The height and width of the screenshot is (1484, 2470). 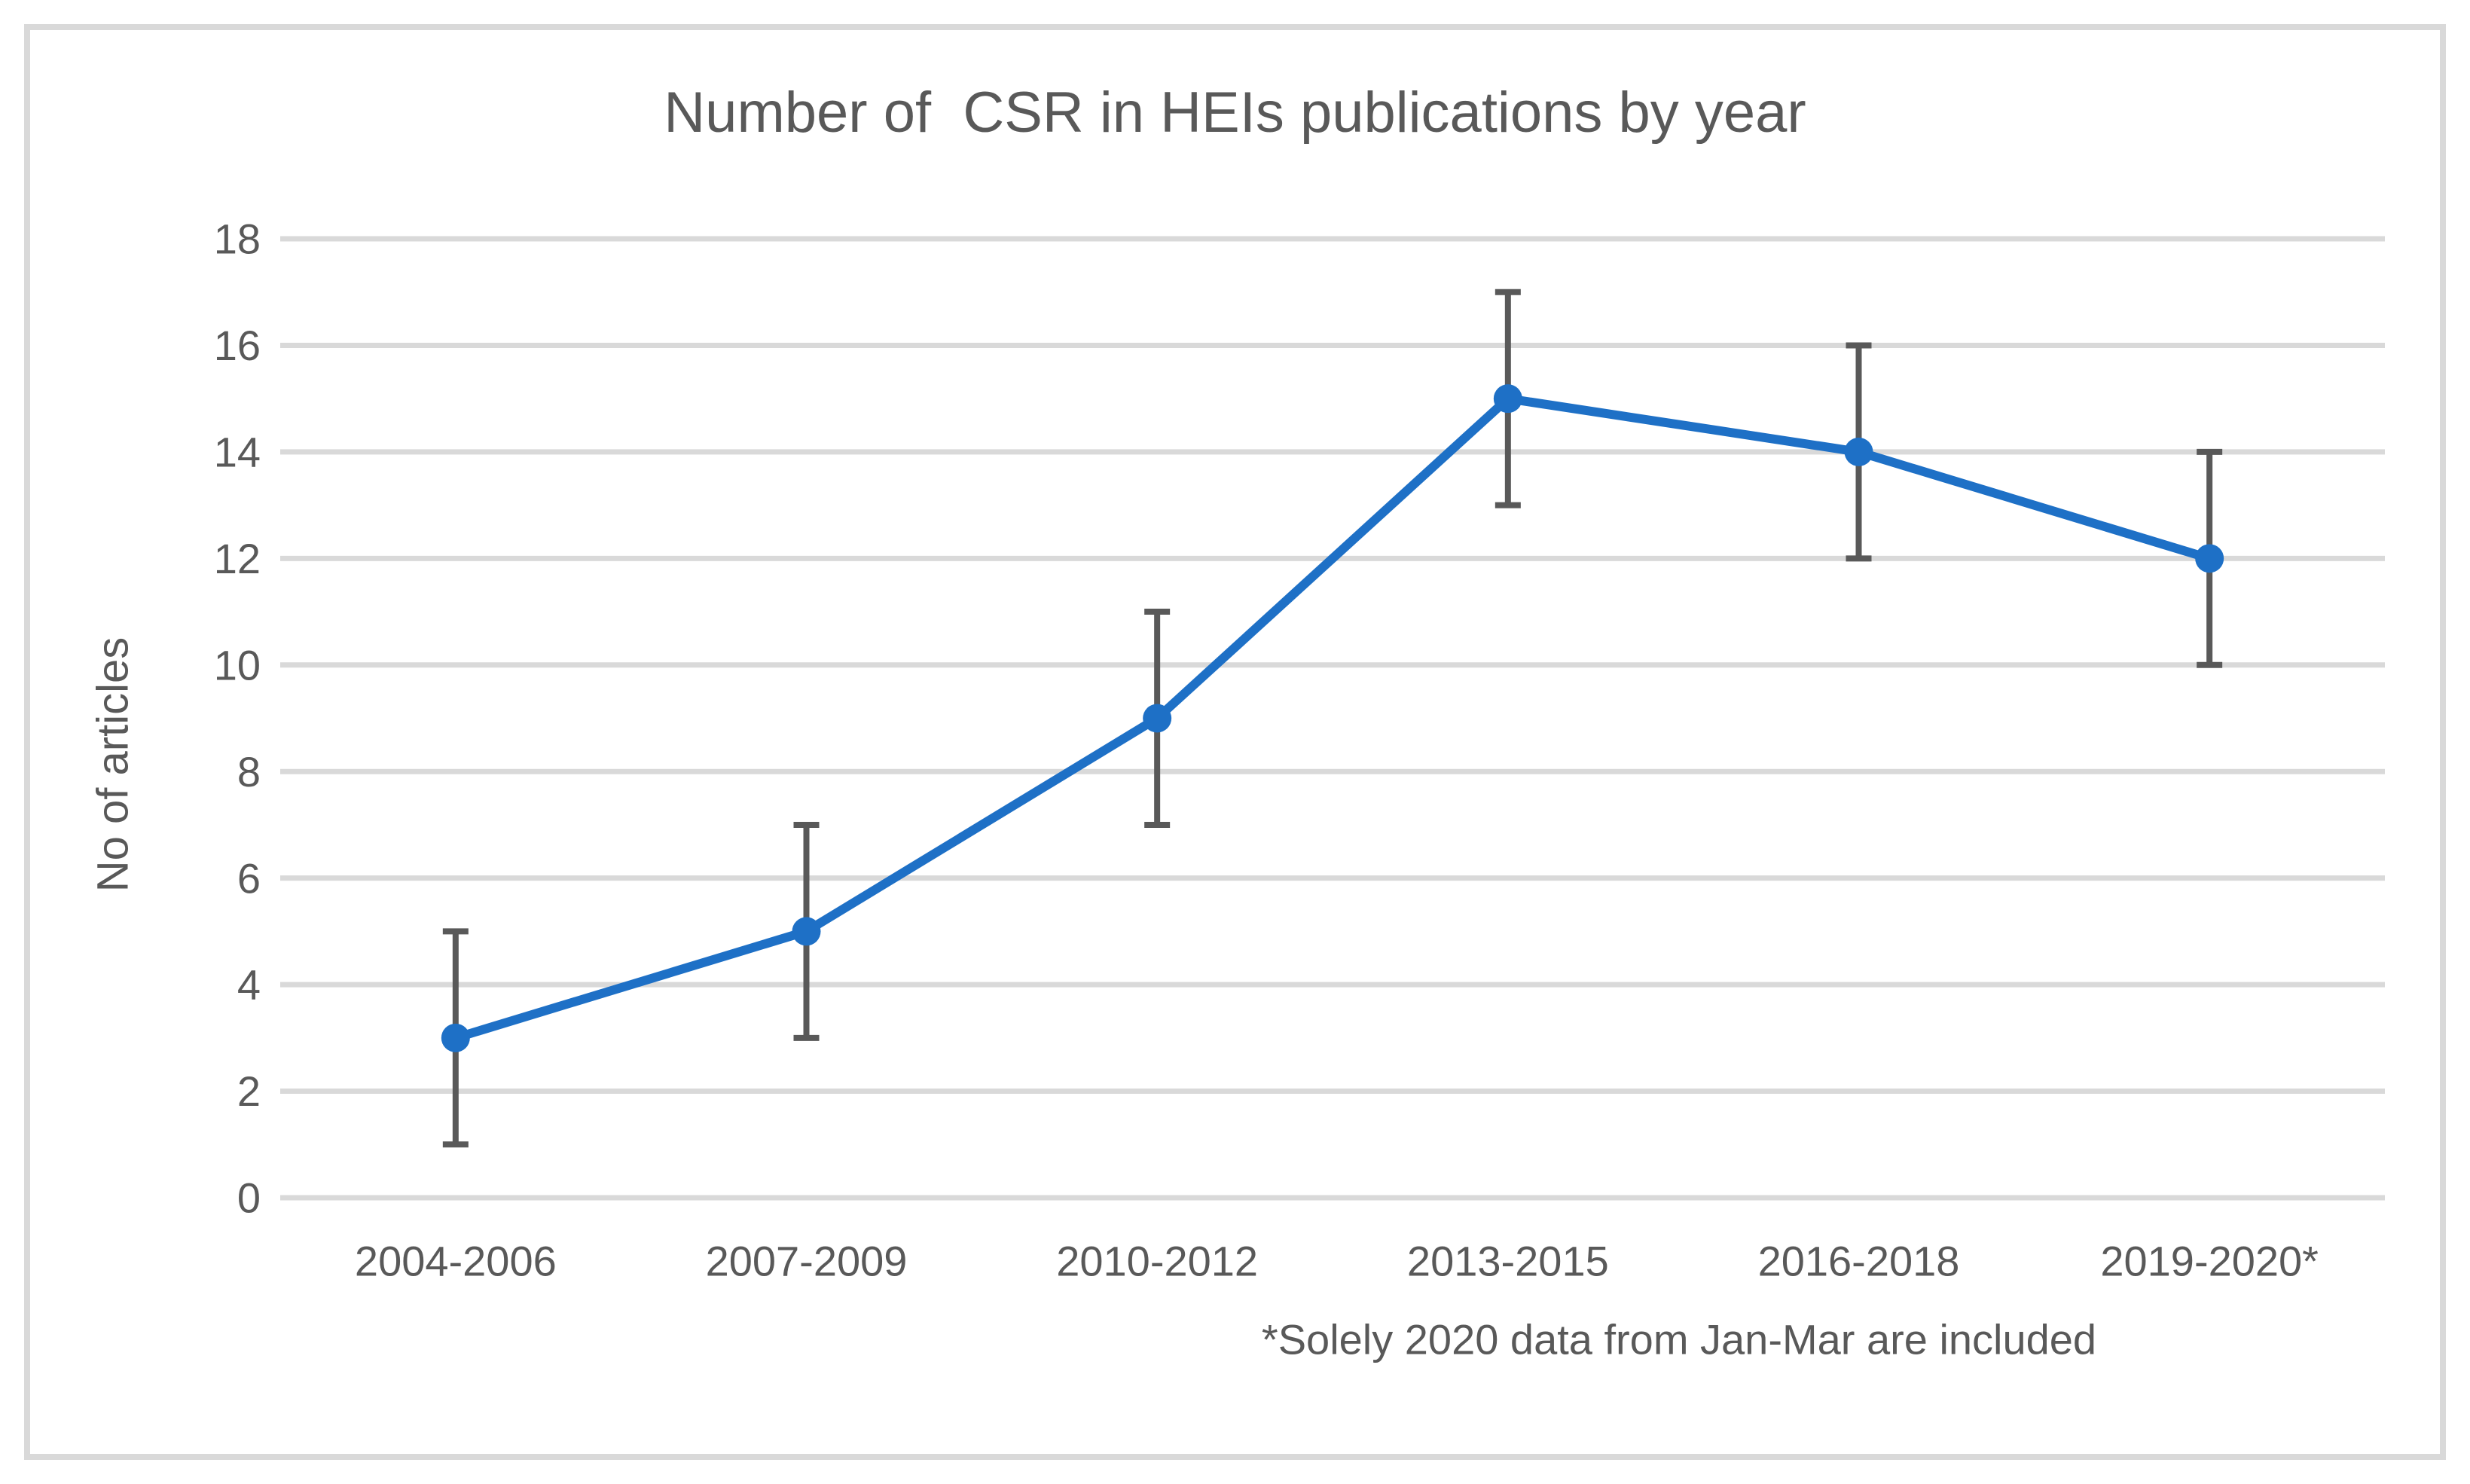 What do you see at coordinates (1859, 1261) in the screenshot?
I see `x-category-label: 2016-2018` at bounding box center [1859, 1261].